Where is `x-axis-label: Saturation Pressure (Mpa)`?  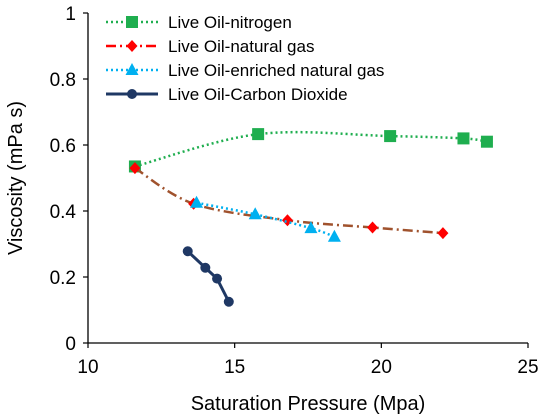
x-axis-label: Saturation Pressure (Mpa) is located at coordinates (308, 404).